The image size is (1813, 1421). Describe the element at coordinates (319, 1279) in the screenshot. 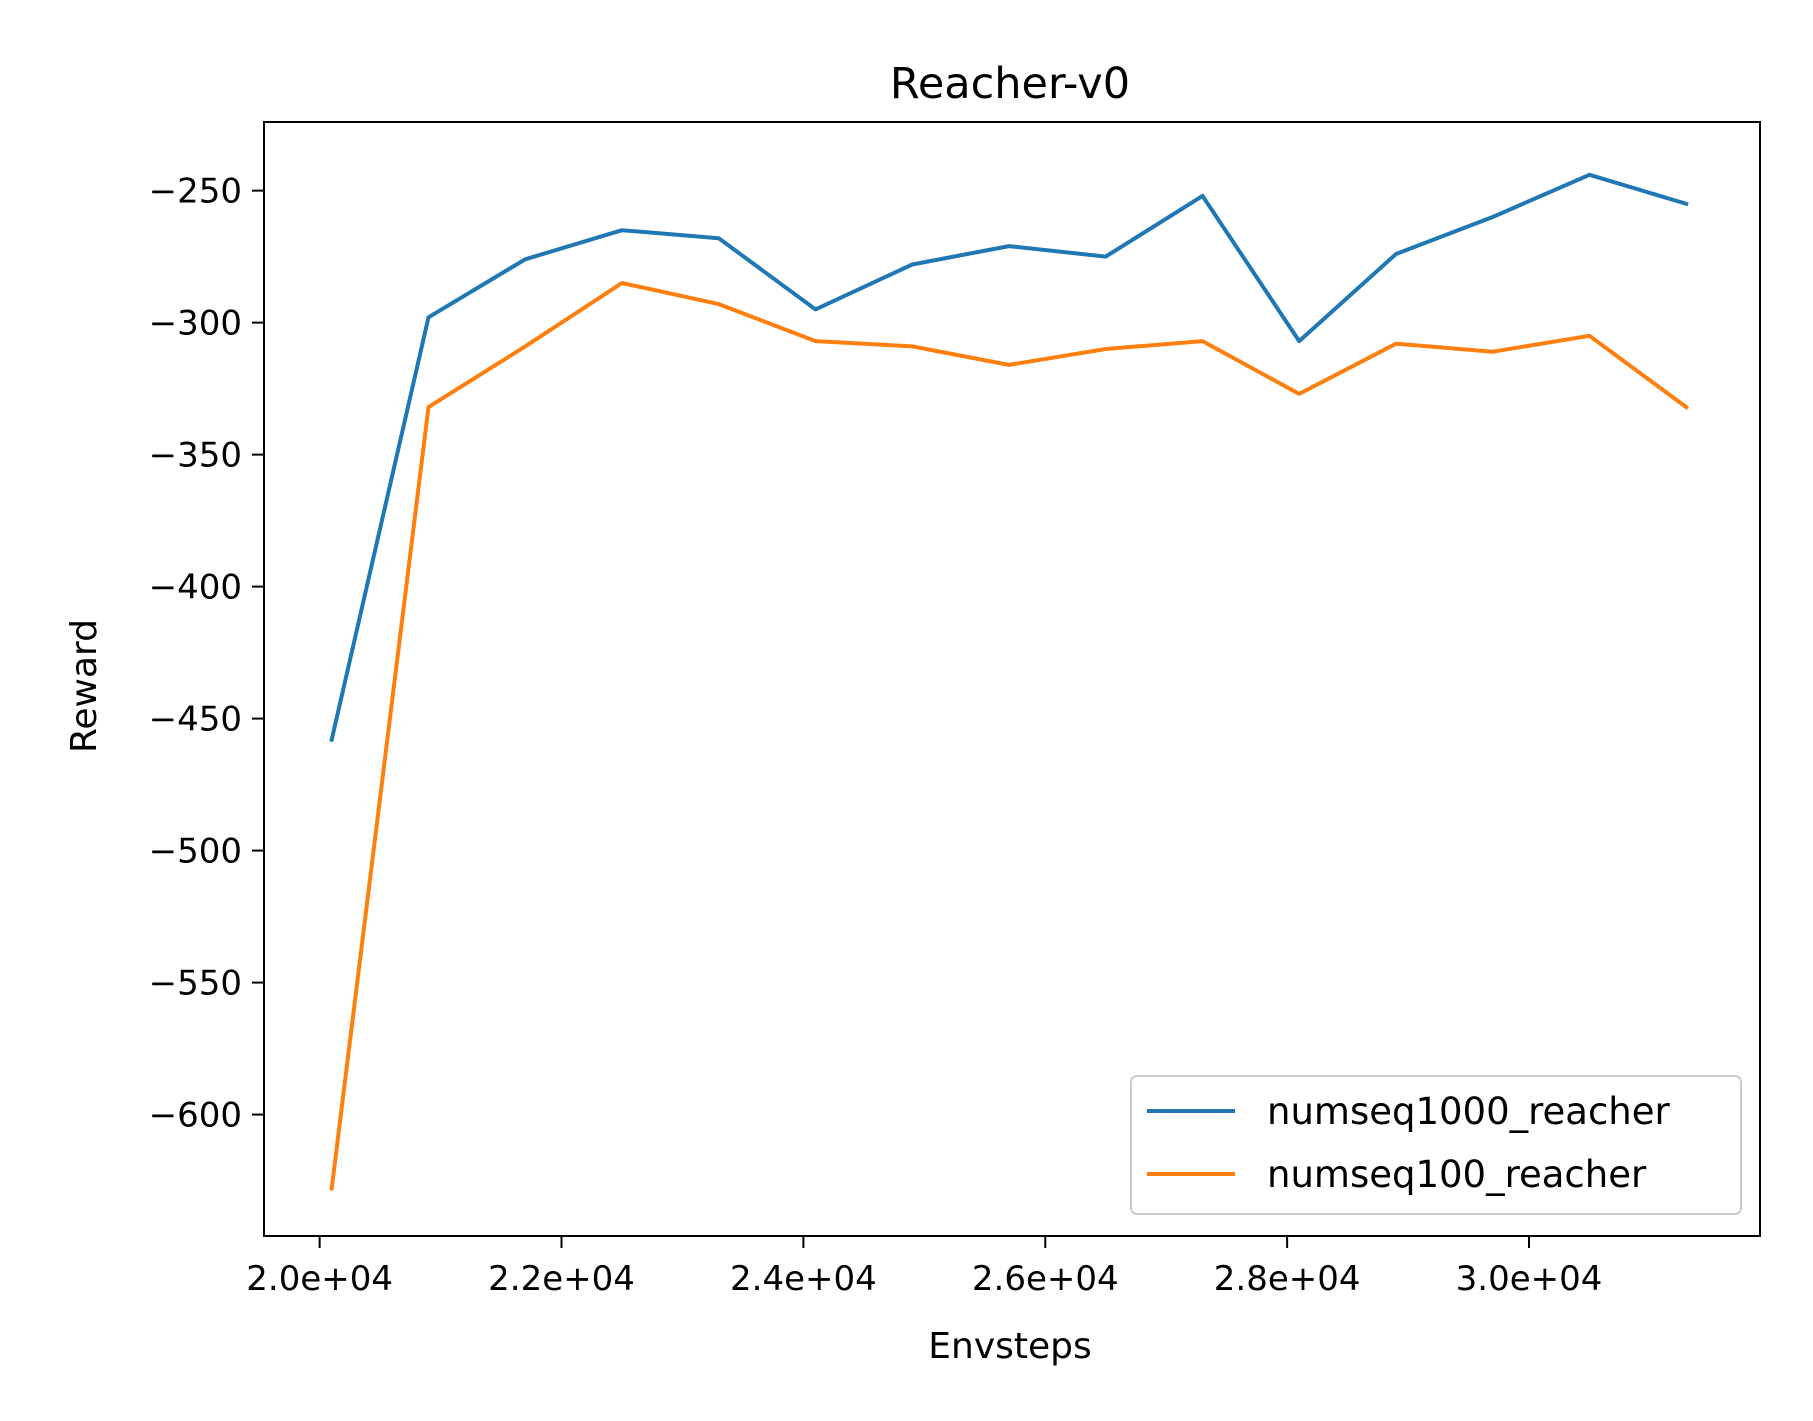

I see `x-tick-label: 2.0e+04` at that location.